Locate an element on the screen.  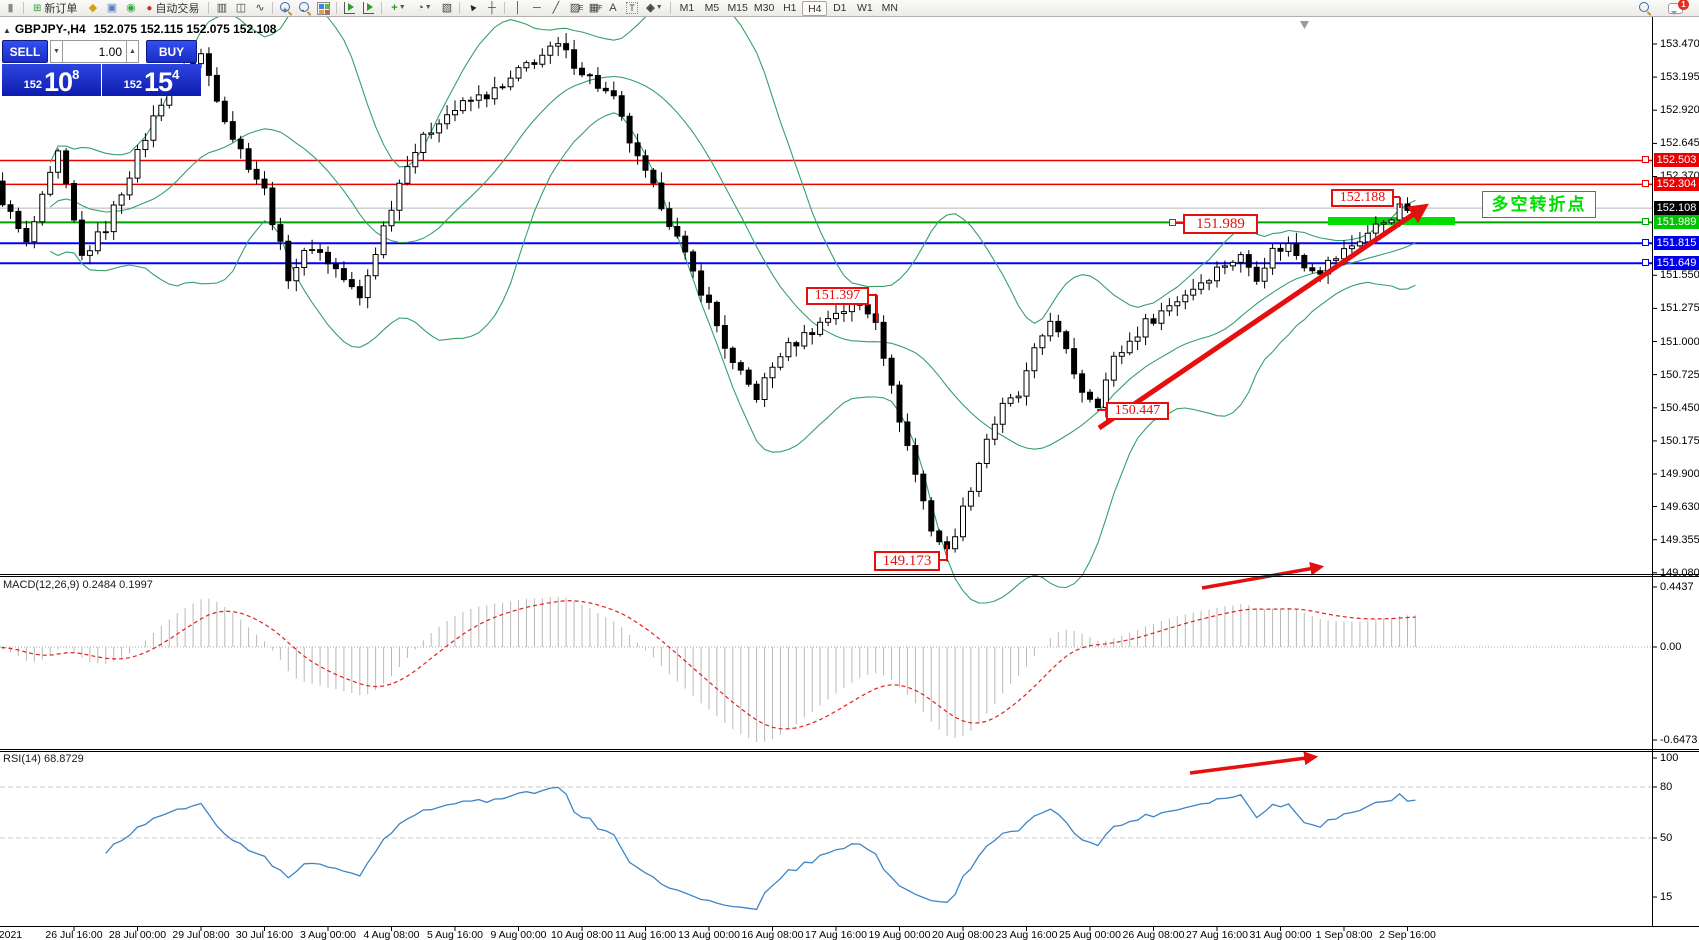
timeframe-M15: M15 is located at coordinates (737, 7).